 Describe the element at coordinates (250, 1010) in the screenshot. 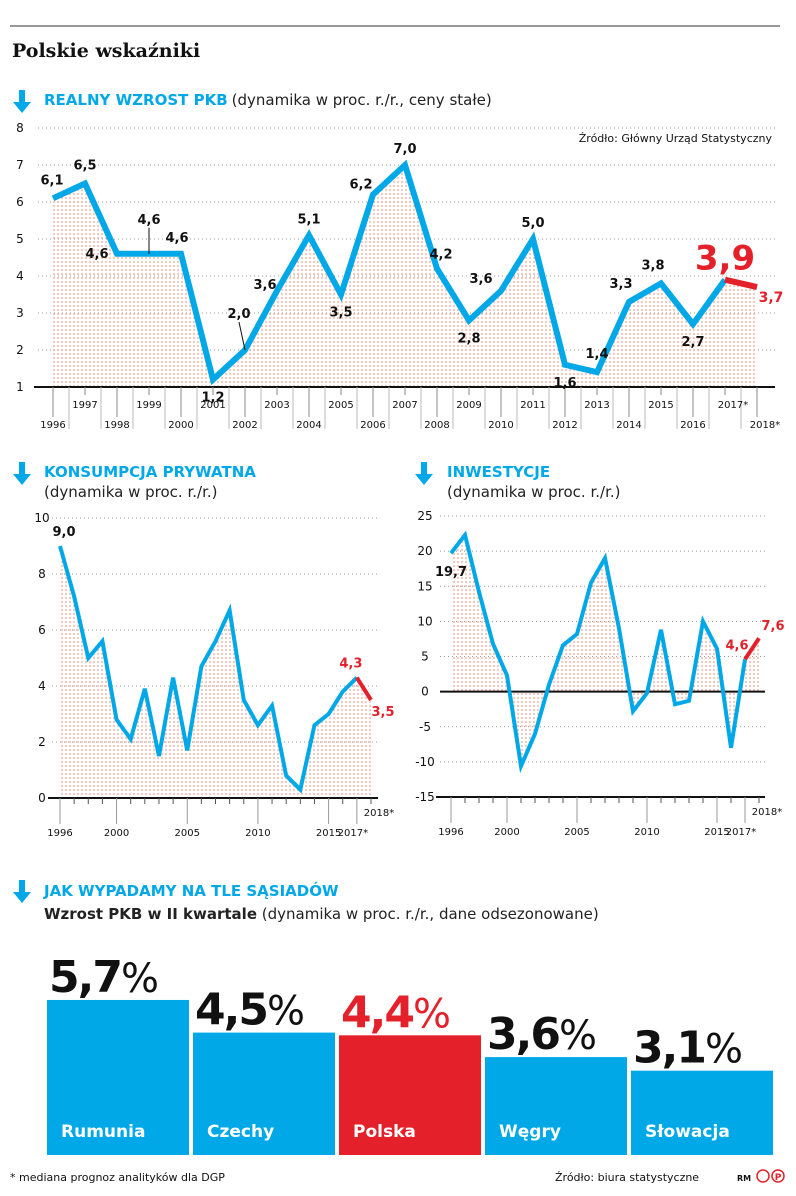

I see `bar-value-label: 4,5%` at that location.